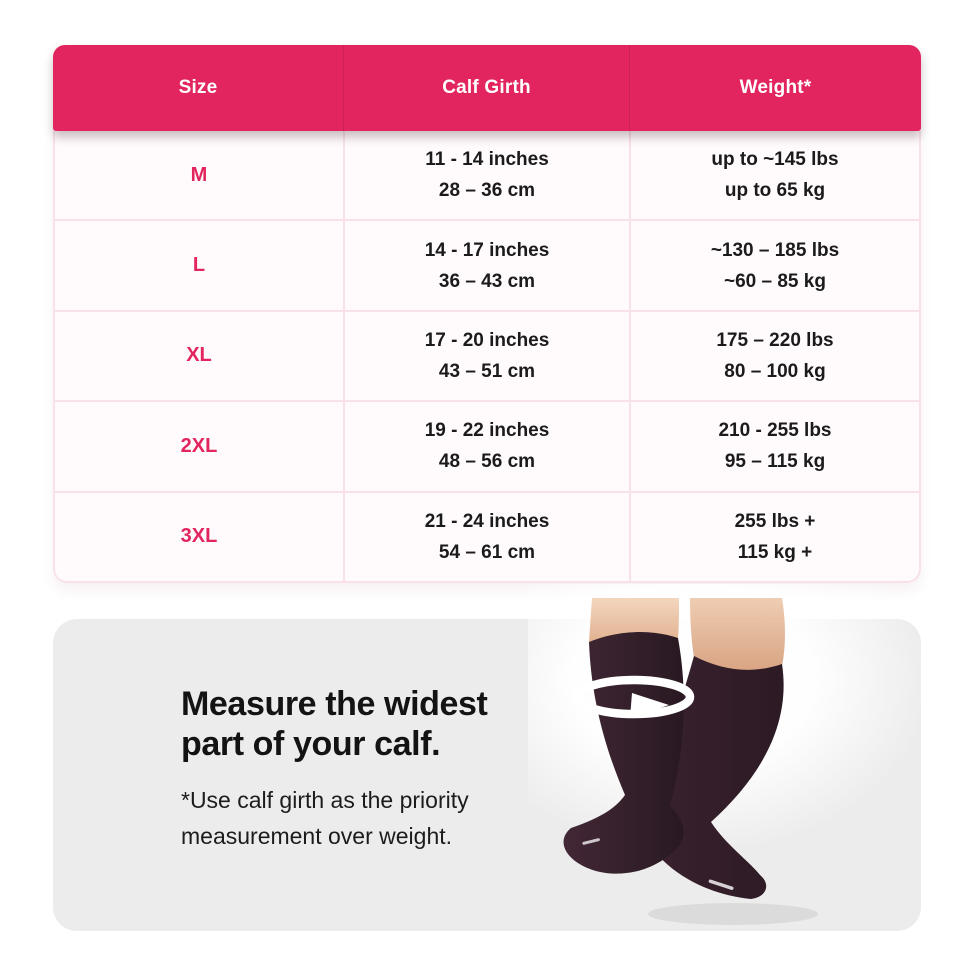  Describe the element at coordinates (774, 175) in the screenshot. I see `weight-cell: up to ~145 lbs up to 65 kg` at that location.